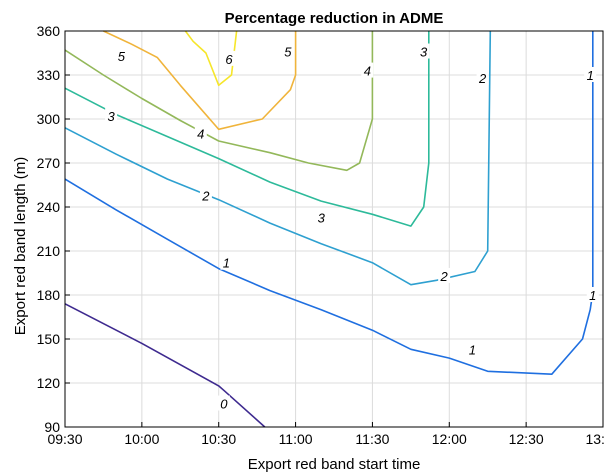 The image size is (604, 472). I want to click on y-tick-label: 90, so click(52, 427).